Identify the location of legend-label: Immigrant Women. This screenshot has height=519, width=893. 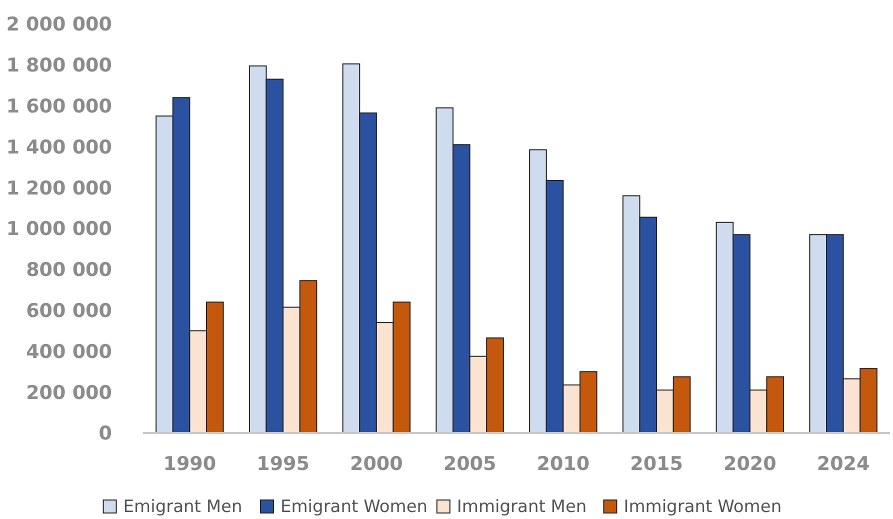
(703, 507).